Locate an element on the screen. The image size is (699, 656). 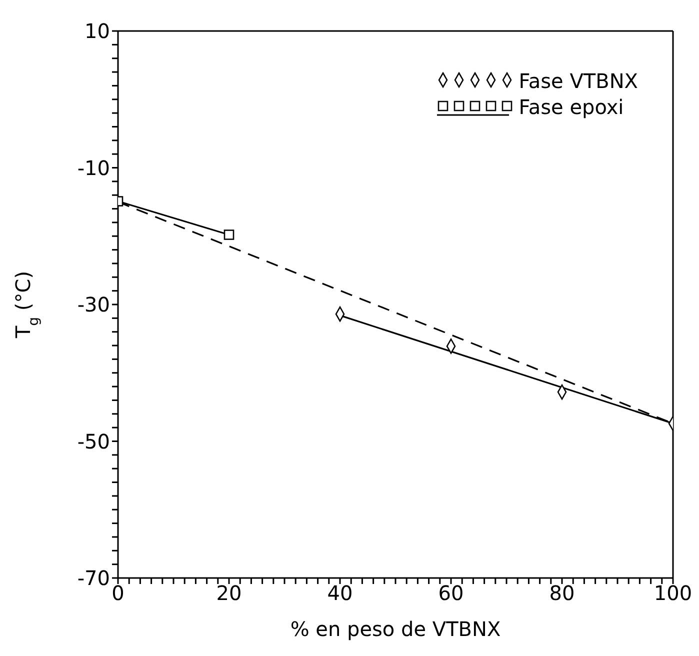
x-tick-label: 0 is located at coordinates (118, 593).